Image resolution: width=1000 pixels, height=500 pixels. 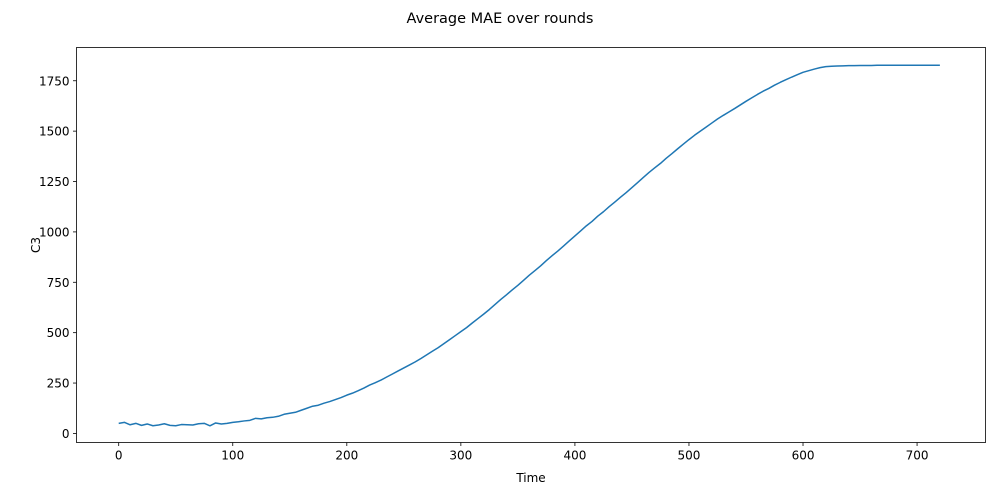 What do you see at coordinates (36, 245) in the screenshot?
I see `y-axis-label: C3` at bounding box center [36, 245].